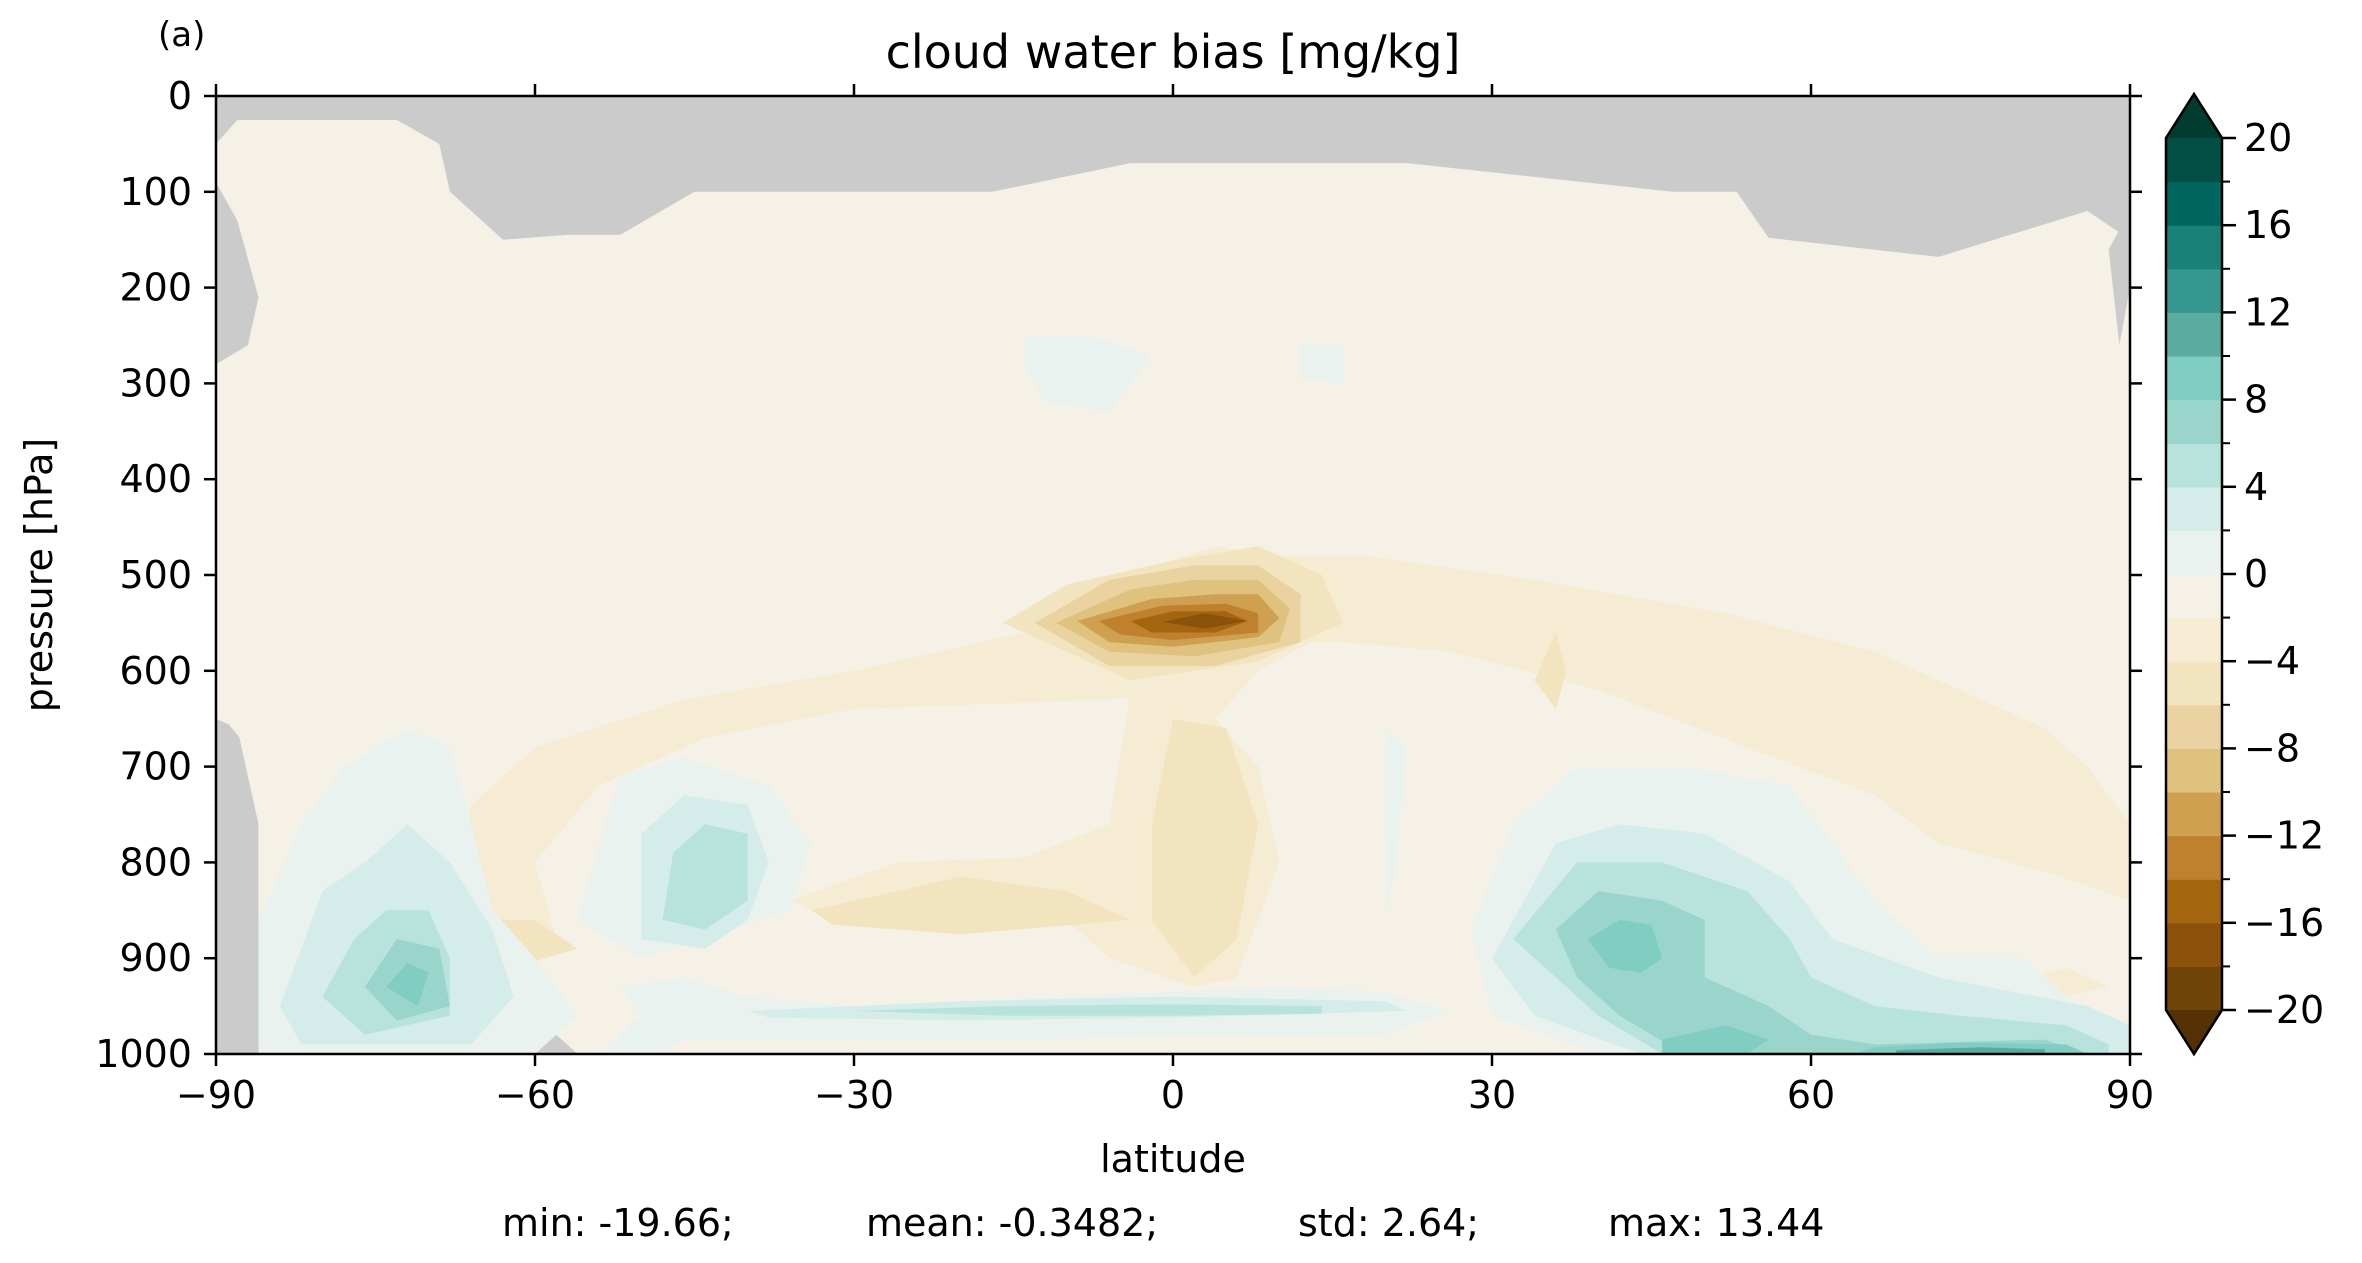  Describe the element at coordinates (1388, 1223) in the screenshot. I see `stat-std: std: 2.64;` at that location.